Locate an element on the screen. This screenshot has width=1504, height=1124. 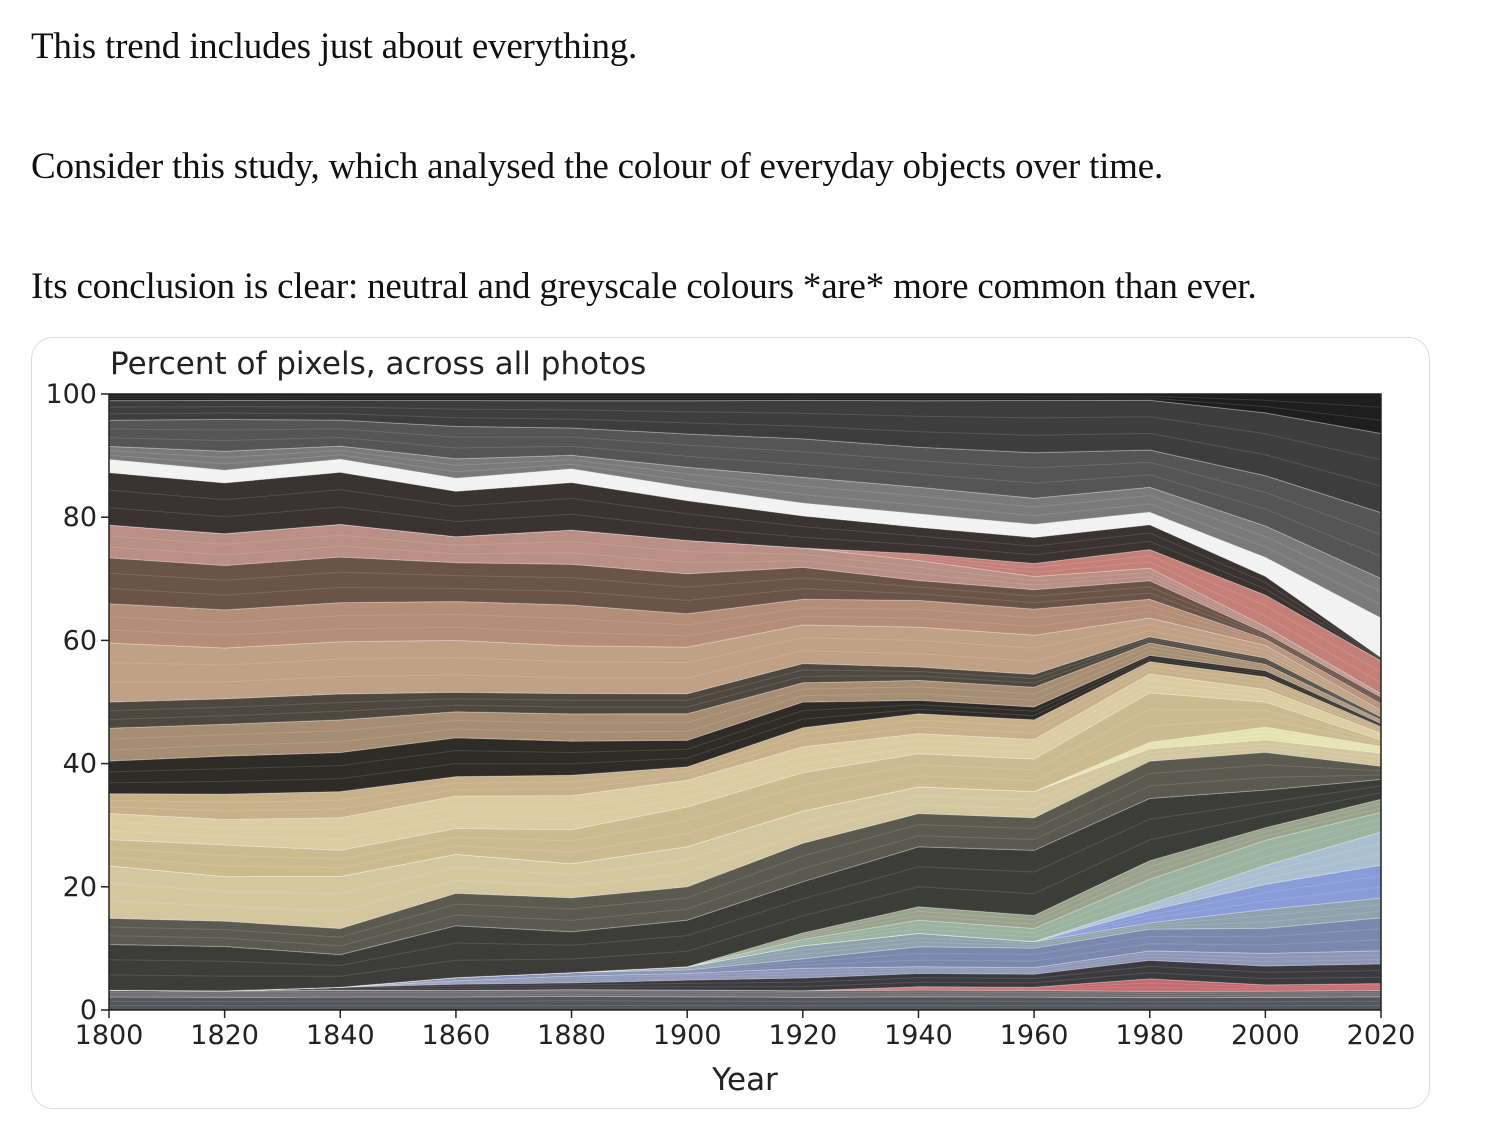
chart-title: Percent of pixels, across all photos is located at coordinates (378, 364).